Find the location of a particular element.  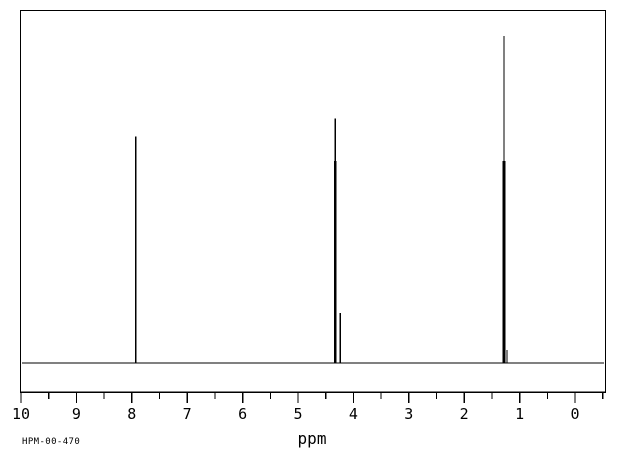

tick-label-9: 9 is located at coordinates (76, 414).